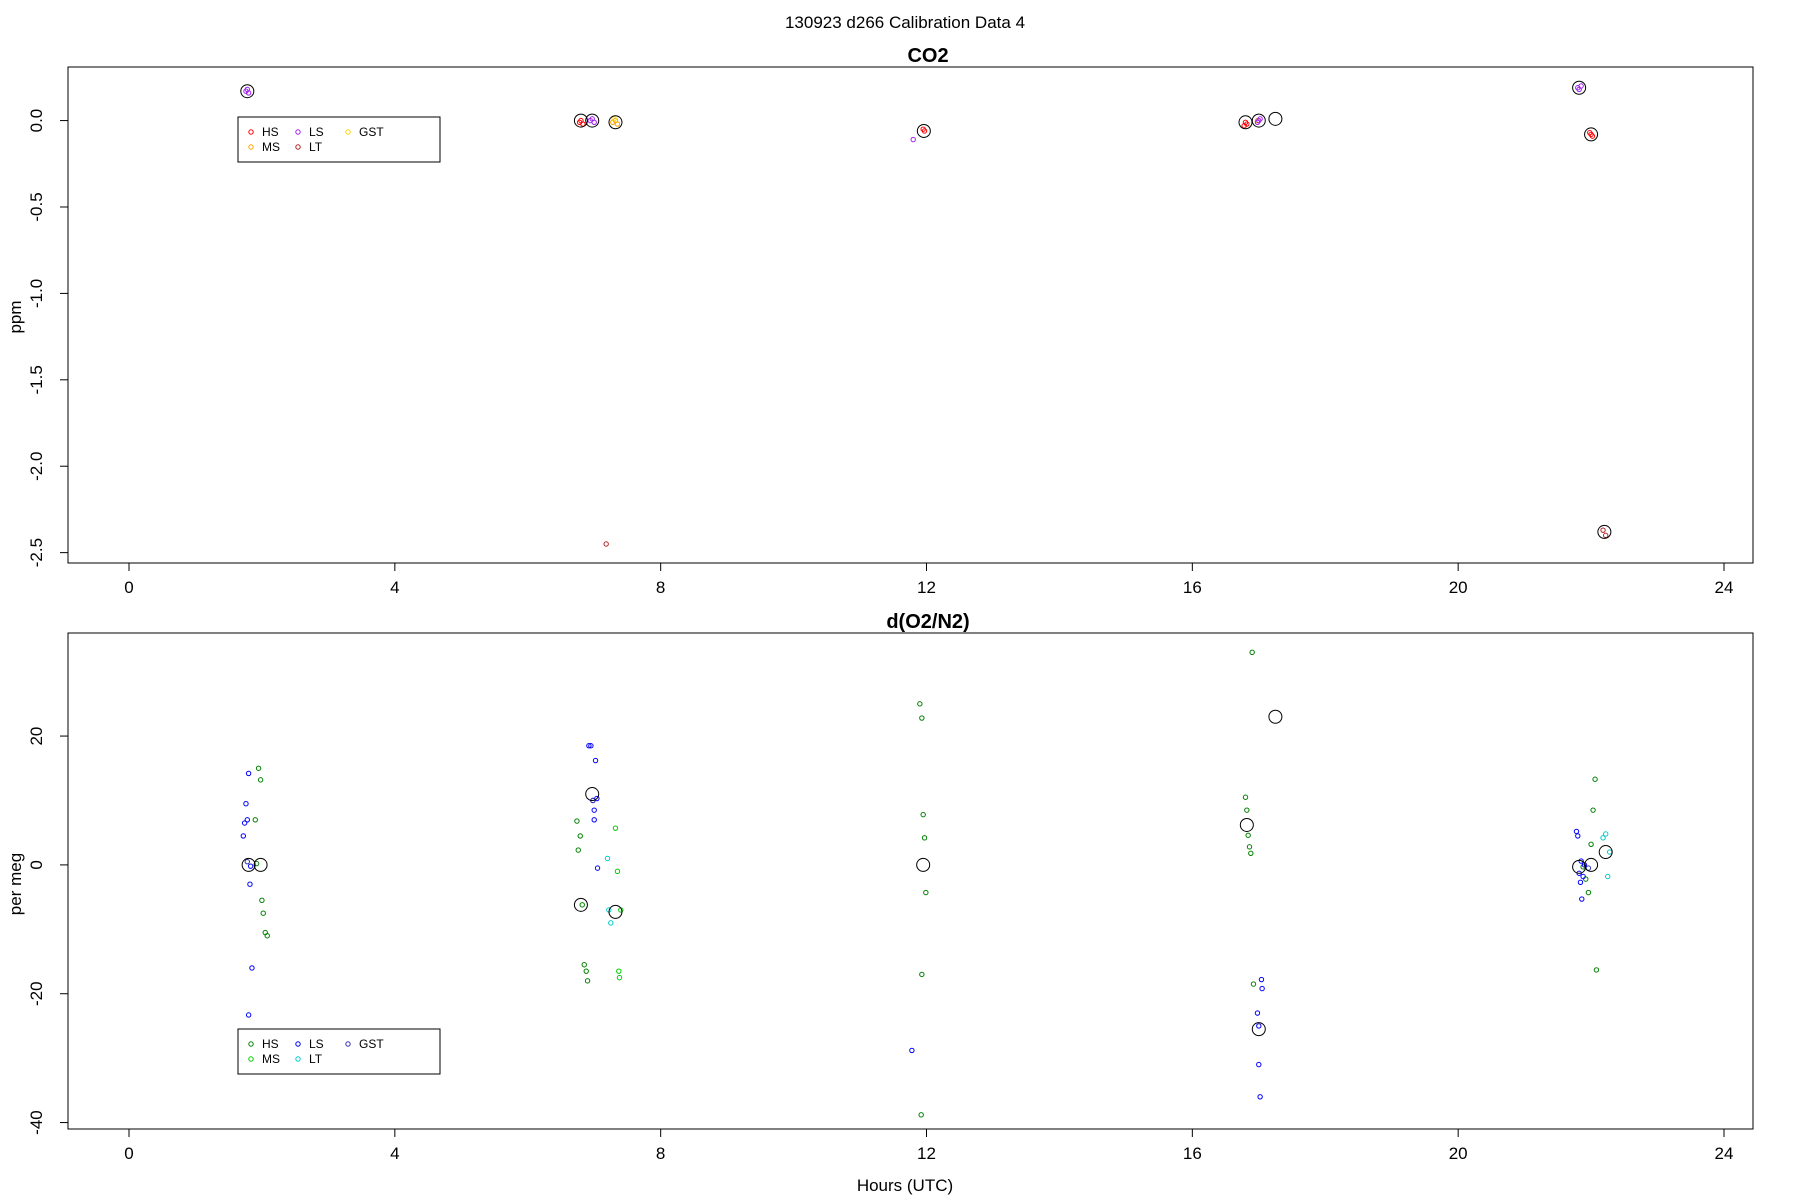 The image size is (1800, 1200). Describe the element at coordinates (251, 1059) in the screenshot. I see `legend-marker-ms` at that location.